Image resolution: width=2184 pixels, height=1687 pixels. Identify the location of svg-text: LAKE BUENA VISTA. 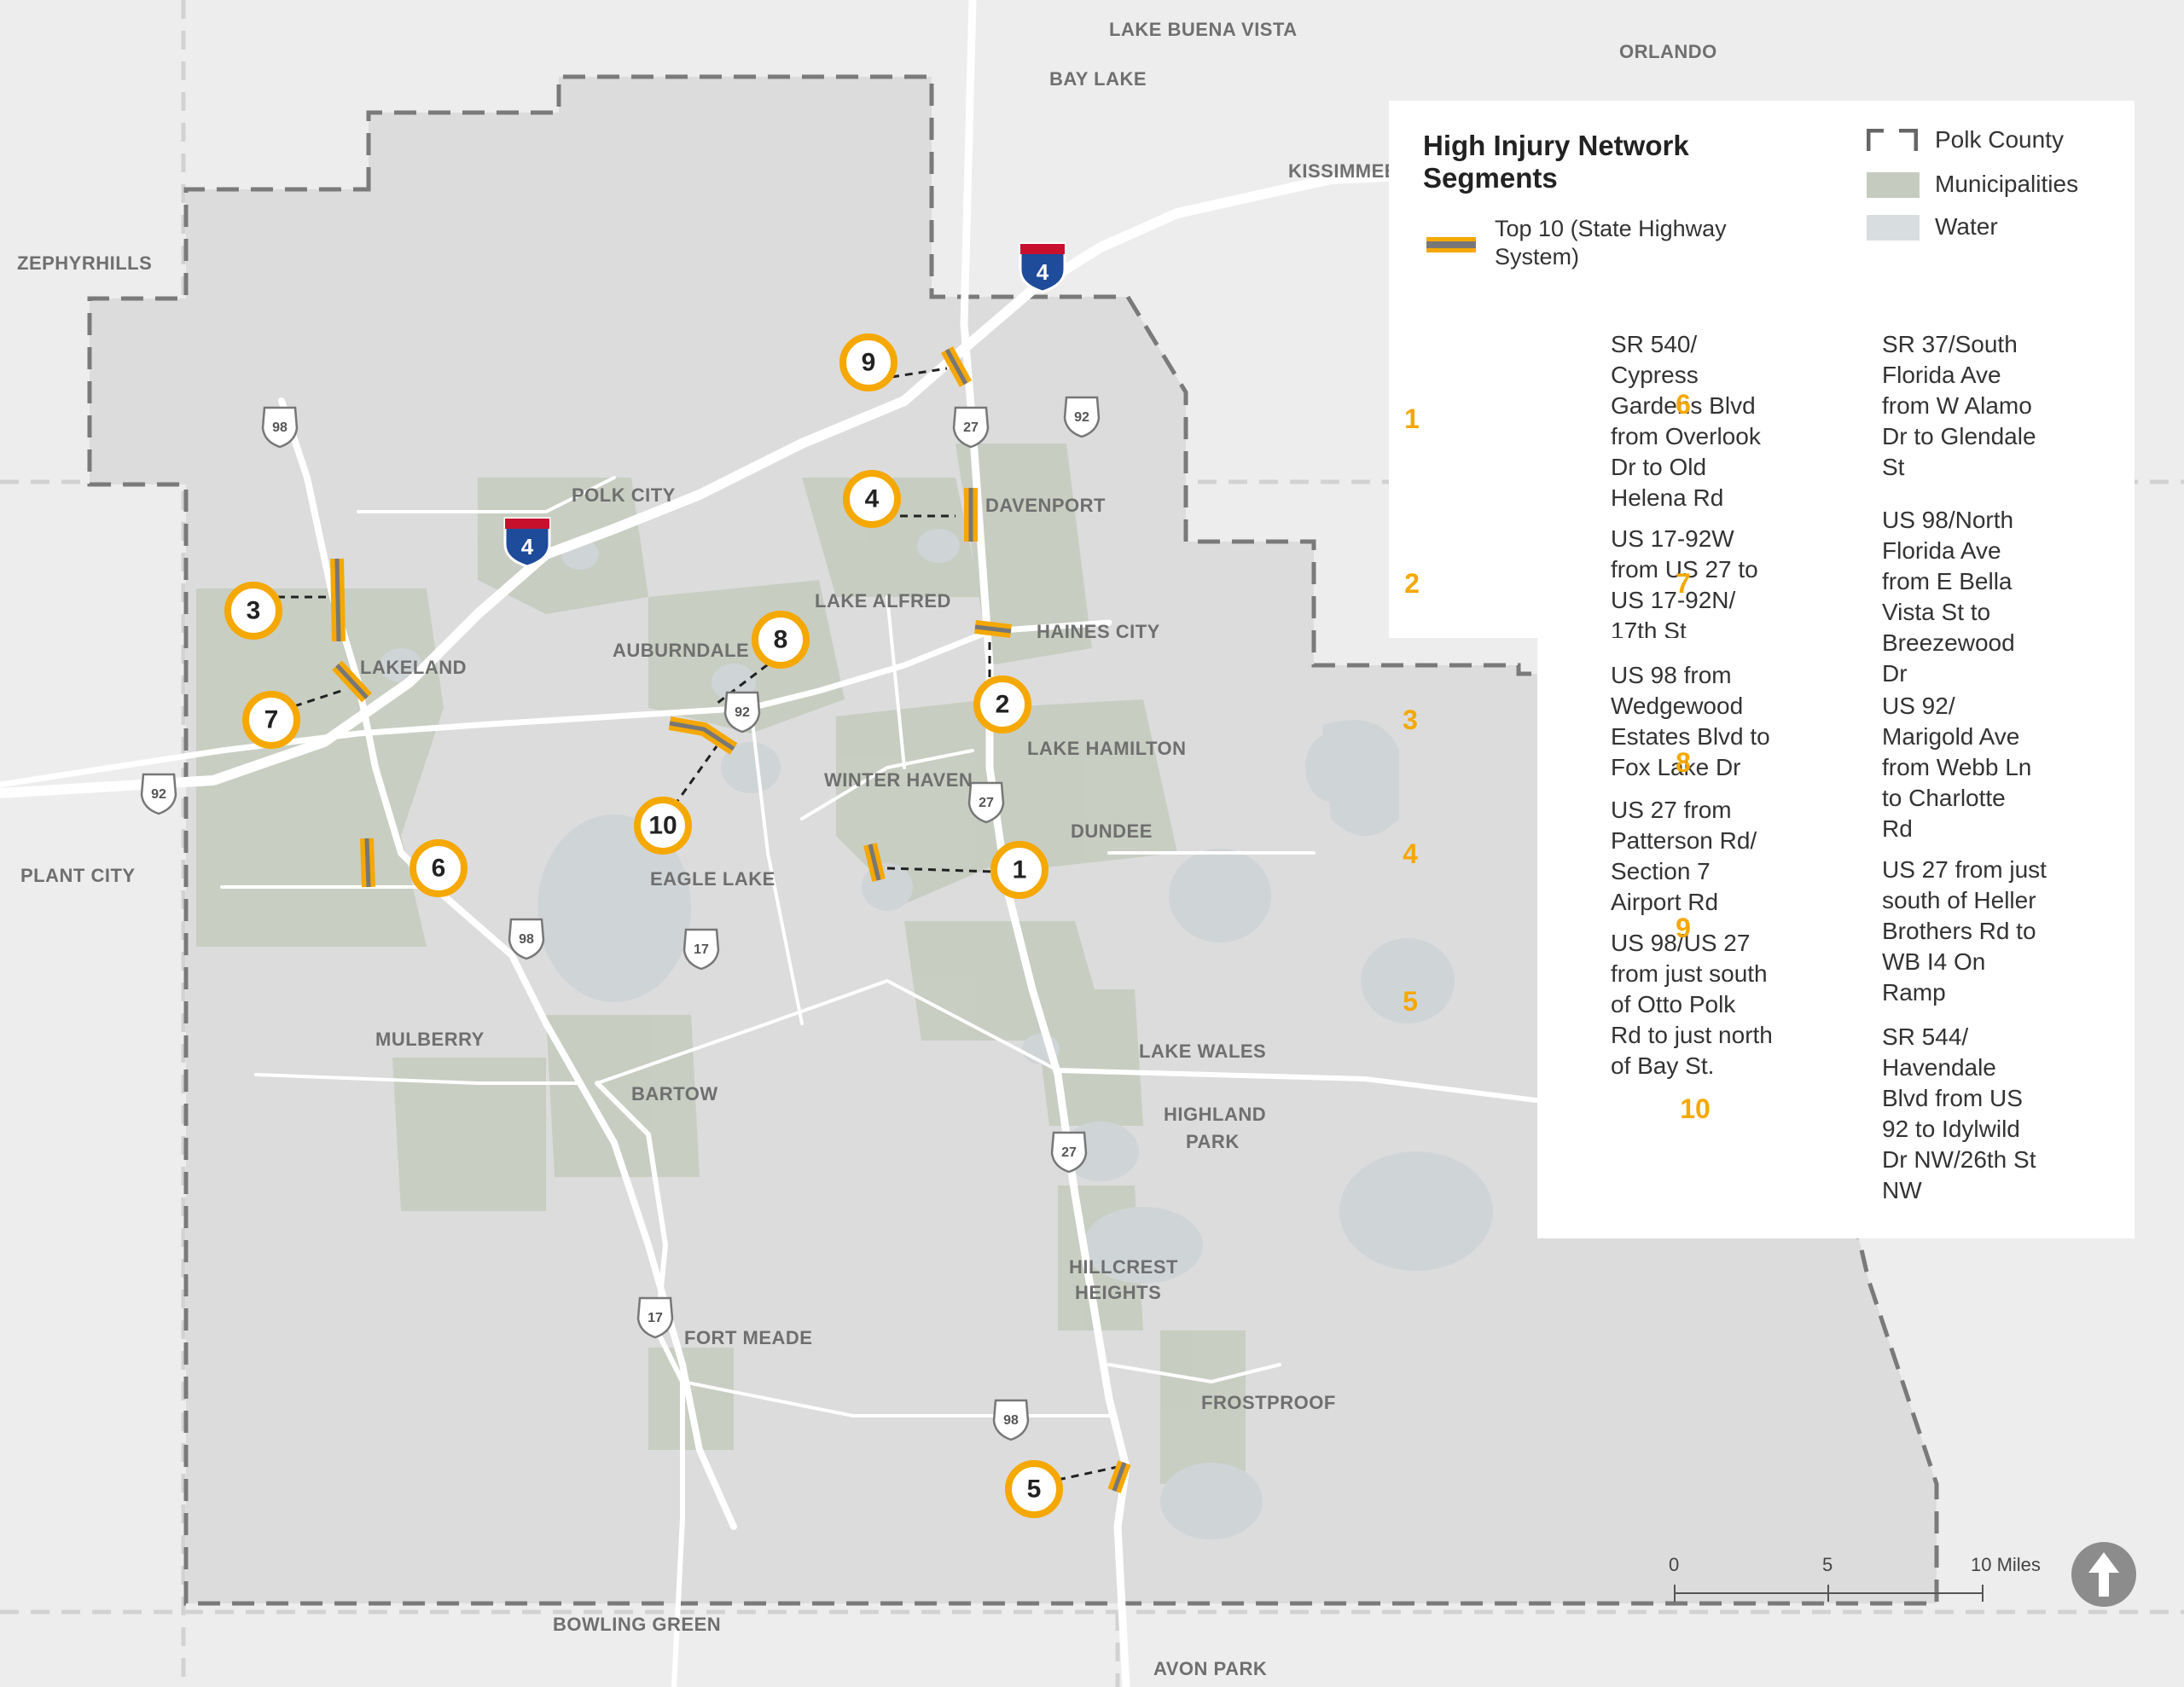
(1204, 30).